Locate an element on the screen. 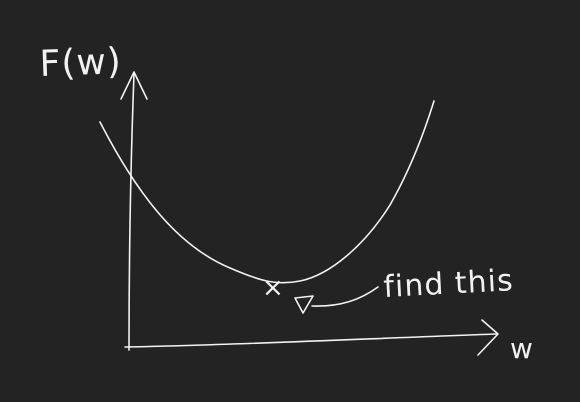 This screenshot has width=580, height=402. annotation-text: find this is located at coordinates (449, 284).